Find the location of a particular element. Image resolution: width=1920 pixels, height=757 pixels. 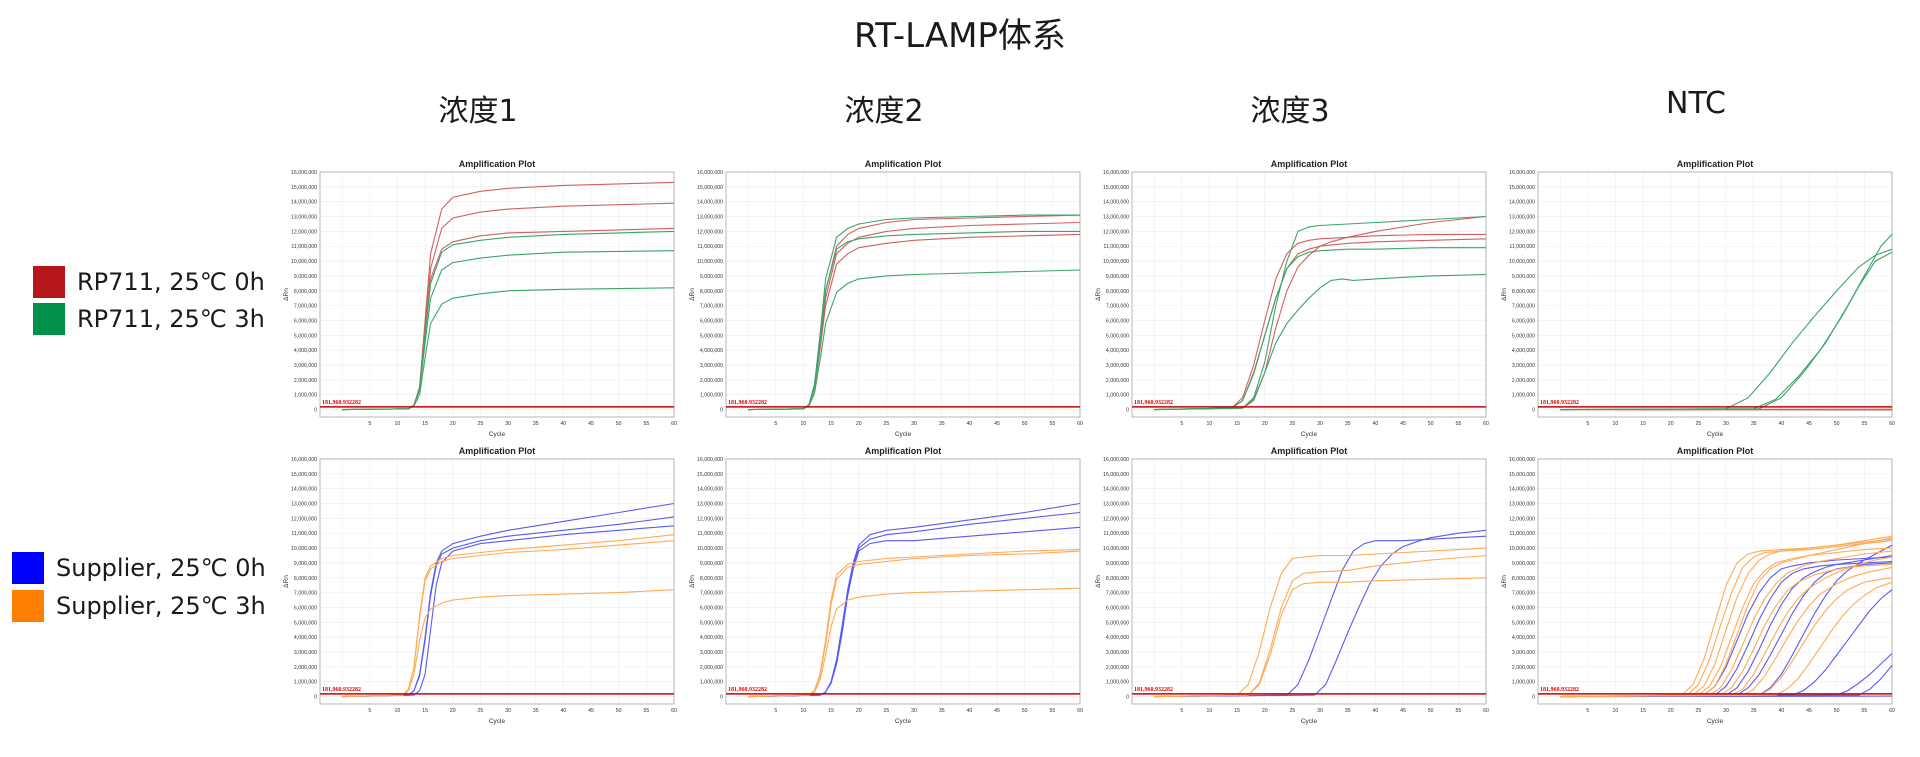

column-title-2: 浓度2 is located at coordinates (884, 111).